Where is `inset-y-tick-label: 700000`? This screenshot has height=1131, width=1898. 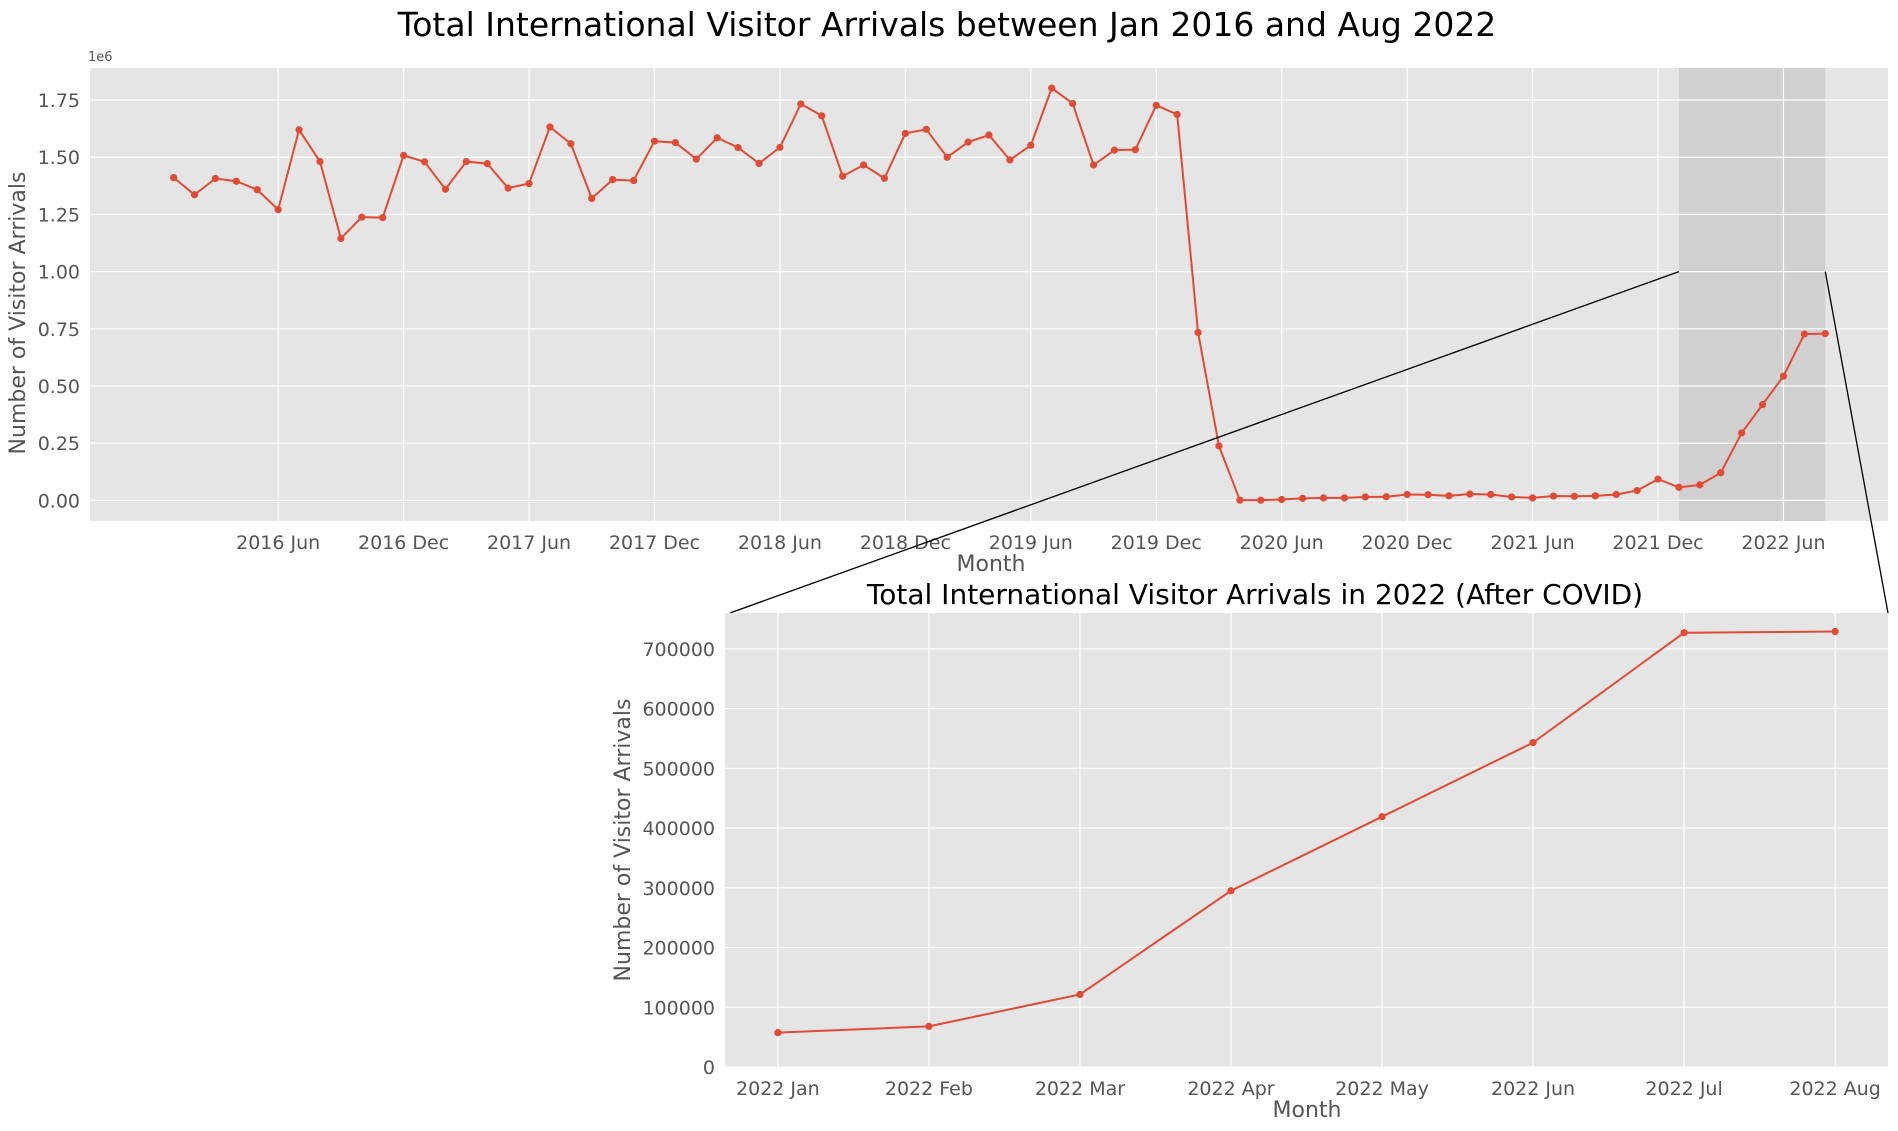 inset-y-tick-label: 700000 is located at coordinates (678, 650).